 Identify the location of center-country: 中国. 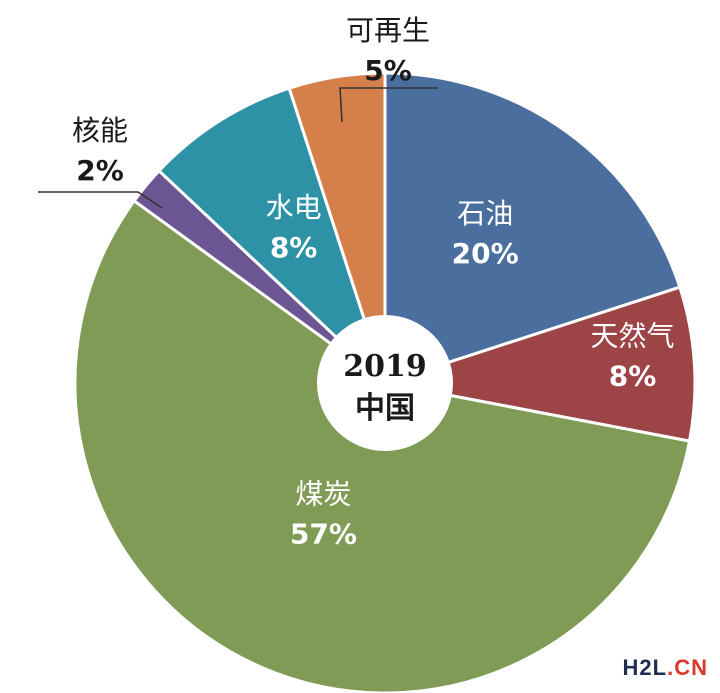
(385, 408).